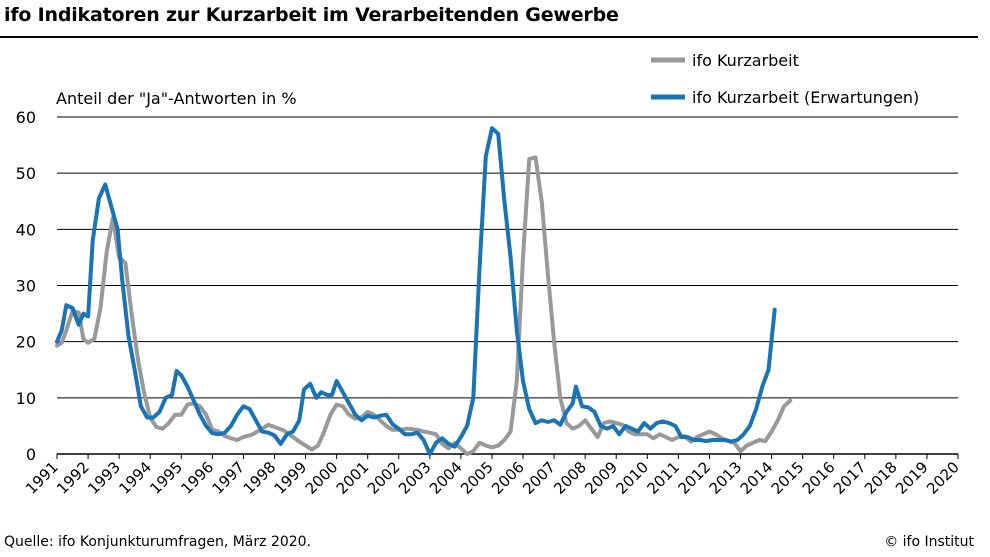  Describe the element at coordinates (632, 478) in the screenshot. I see `x-tick-label: 2010` at that location.